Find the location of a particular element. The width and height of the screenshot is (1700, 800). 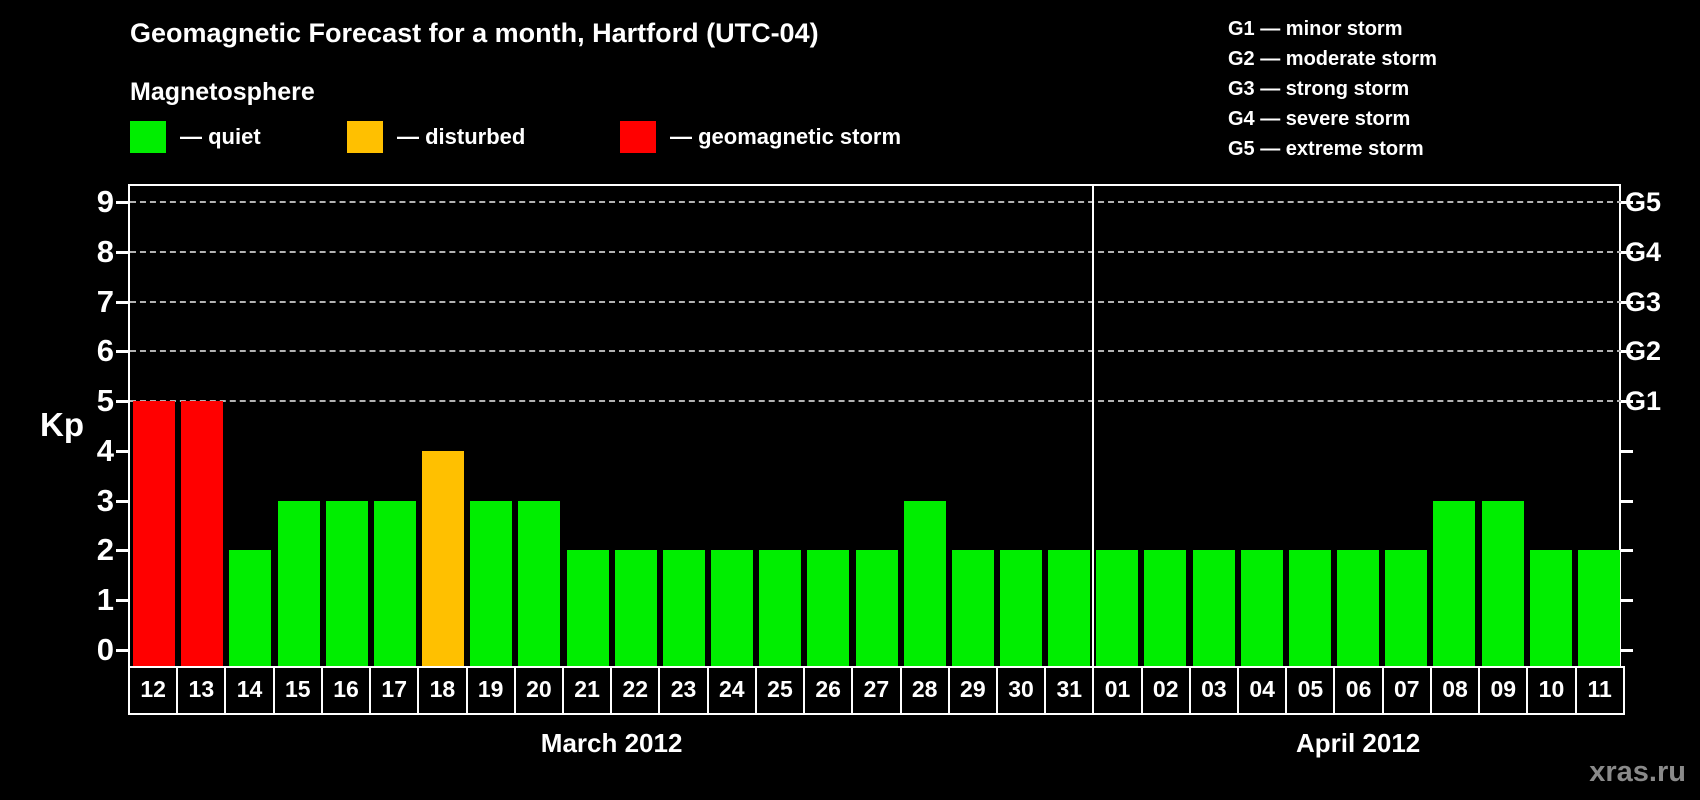

date-cell-30: 30 is located at coordinates (1021, 690).